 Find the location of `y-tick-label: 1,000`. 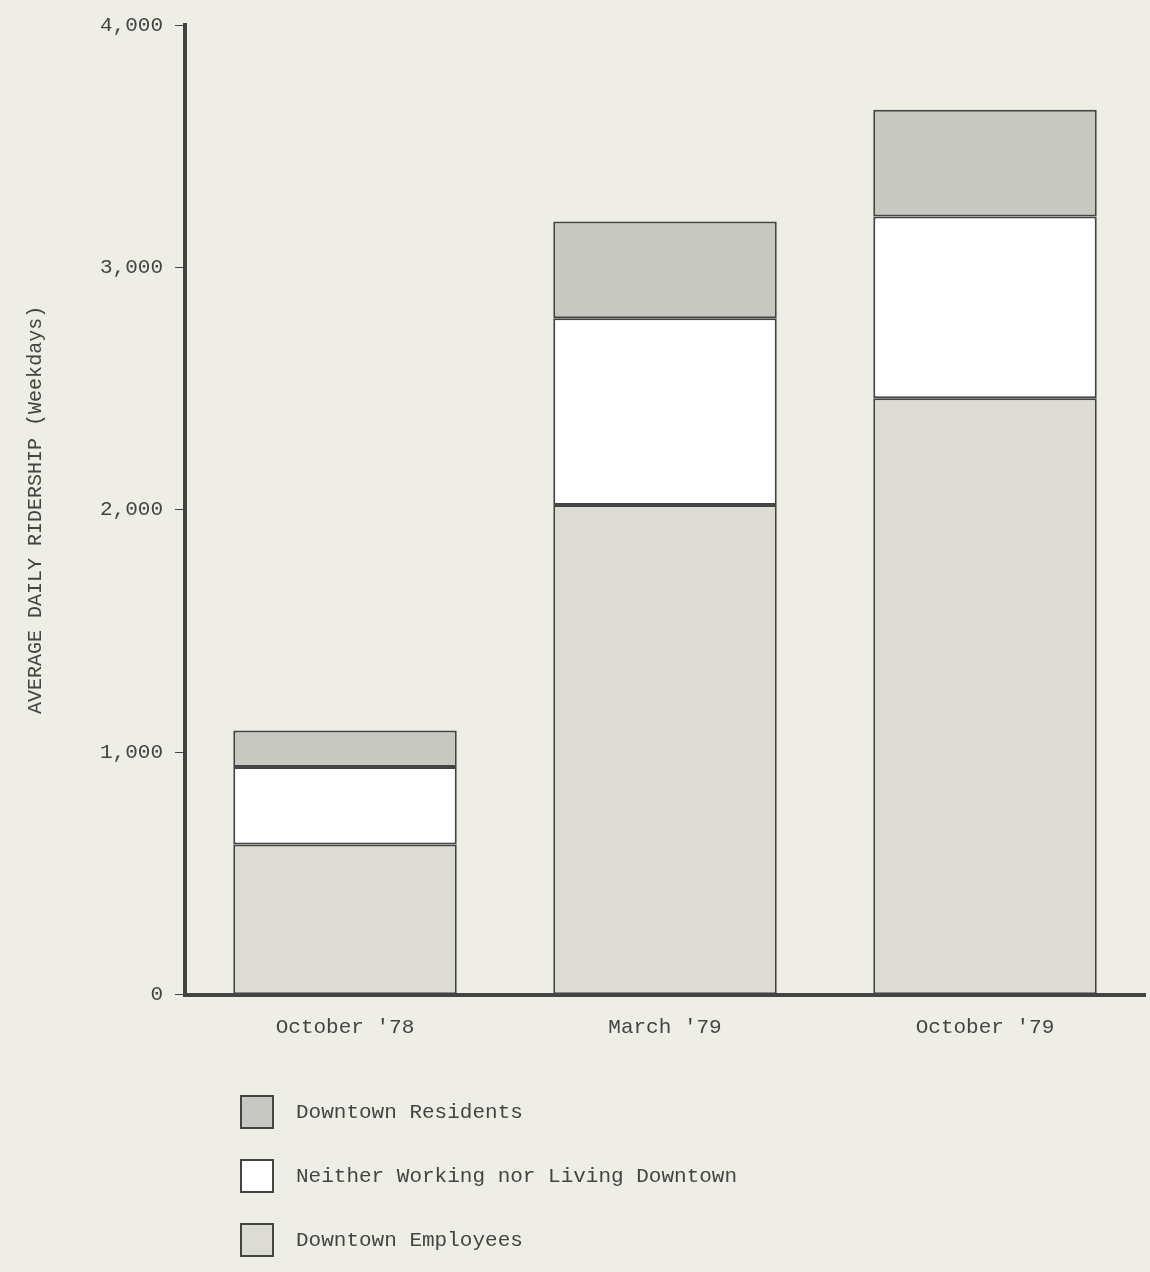

y-tick-label: 1,000 is located at coordinates (131, 752).